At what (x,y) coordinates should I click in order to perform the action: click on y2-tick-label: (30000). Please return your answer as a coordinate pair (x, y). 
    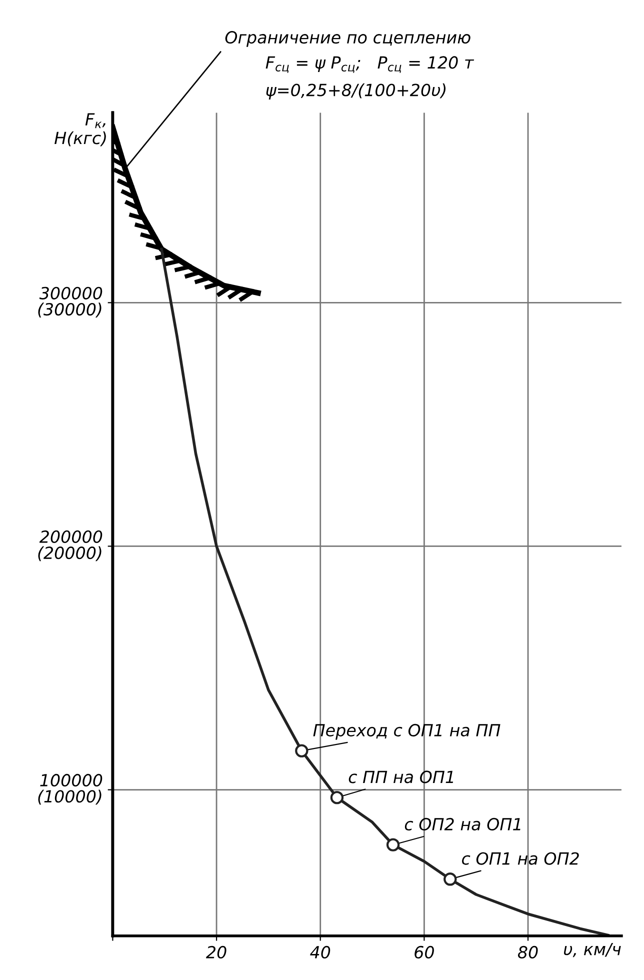
    Looking at the image, I should click on (70, 310).